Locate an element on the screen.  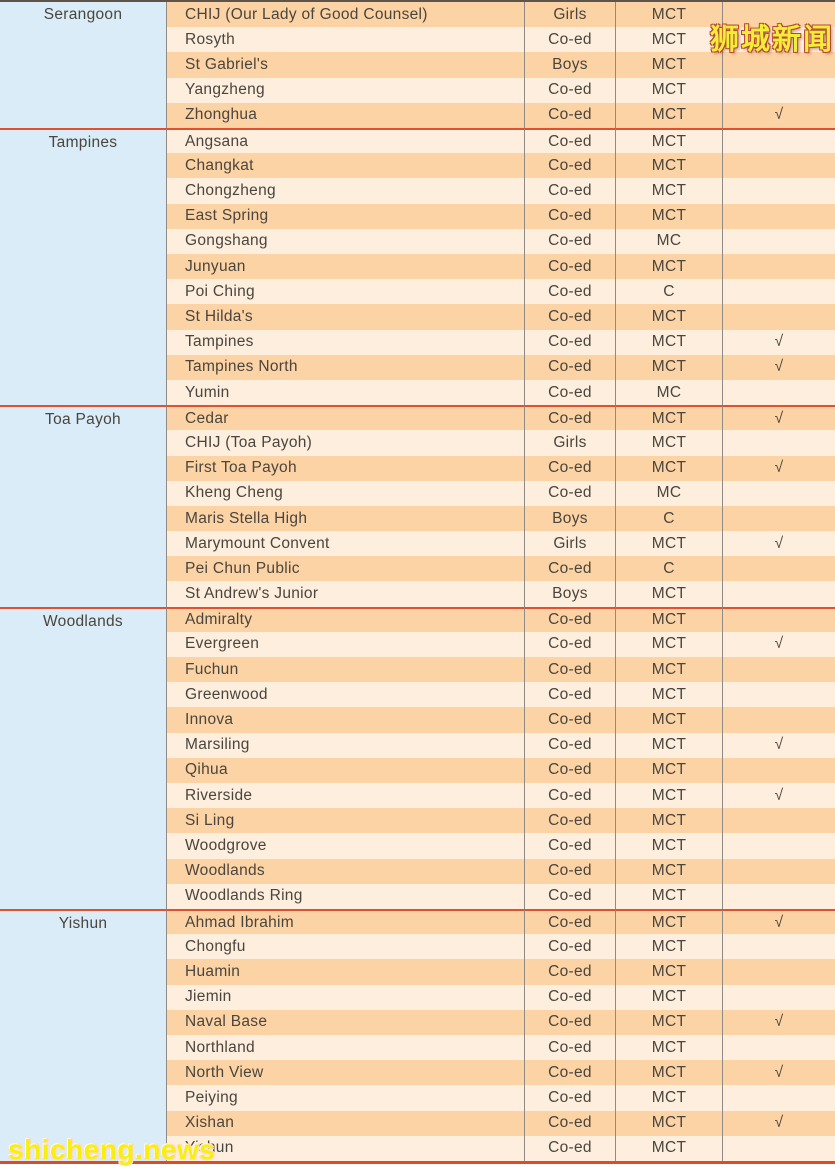
school-name-cell: St Gabriel's is located at coordinates (345, 65).